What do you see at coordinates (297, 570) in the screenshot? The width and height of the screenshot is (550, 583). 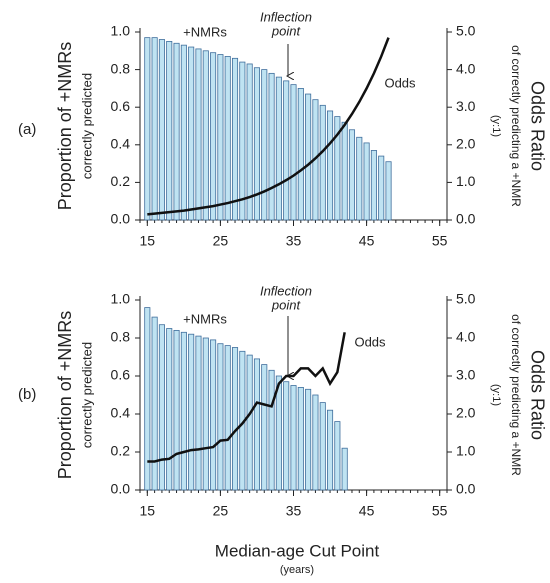 I see `x-axis-unit: (years)` at bounding box center [297, 570].